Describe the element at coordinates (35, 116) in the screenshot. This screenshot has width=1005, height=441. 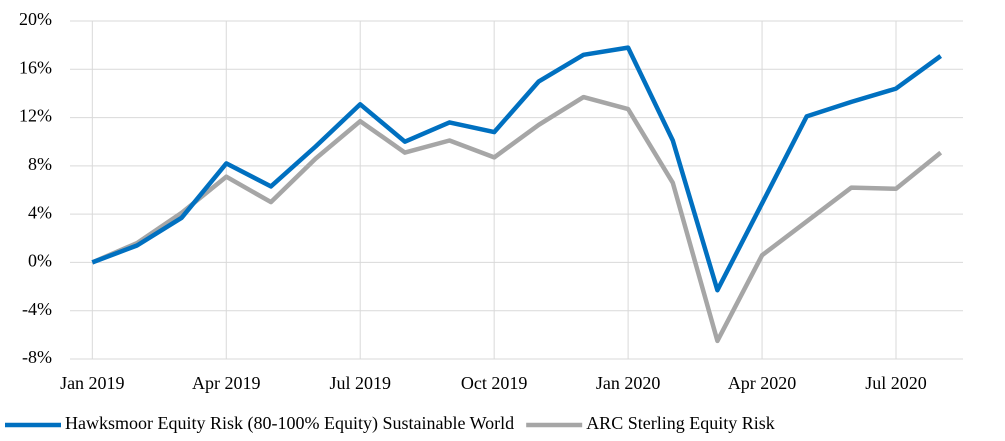
I see `y-tick-label: 12%` at that location.